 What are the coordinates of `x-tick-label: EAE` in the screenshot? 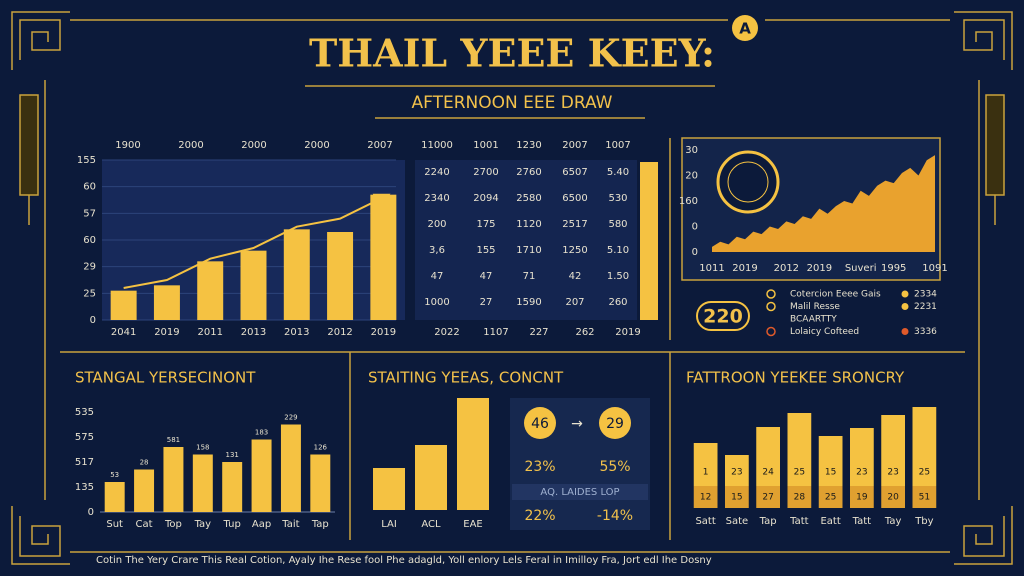 It's located at (472, 524).